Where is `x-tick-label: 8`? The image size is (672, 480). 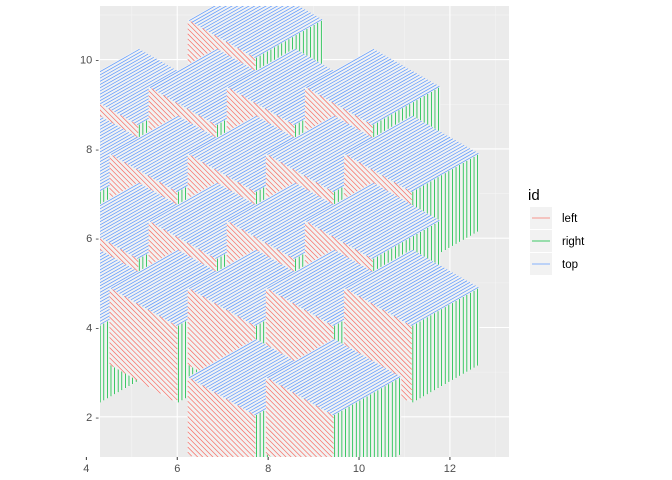
x-tick-label: 8 is located at coordinates (268, 469).